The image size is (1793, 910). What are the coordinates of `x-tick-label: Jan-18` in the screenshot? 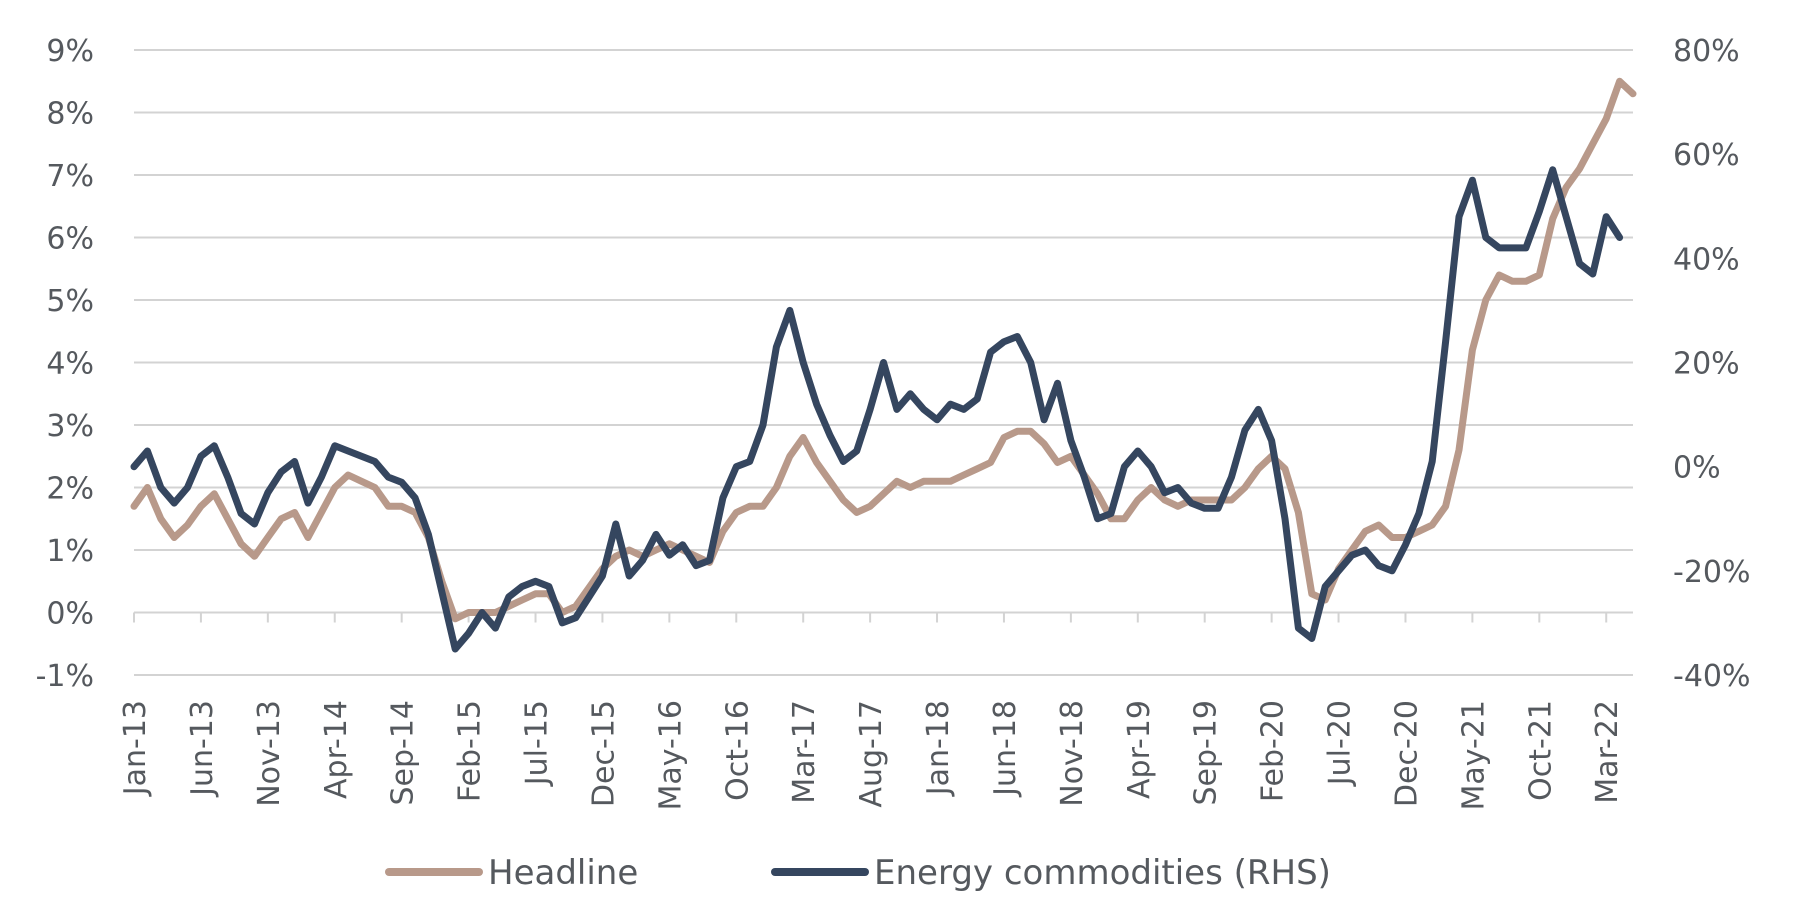 It's located at (938, 748).